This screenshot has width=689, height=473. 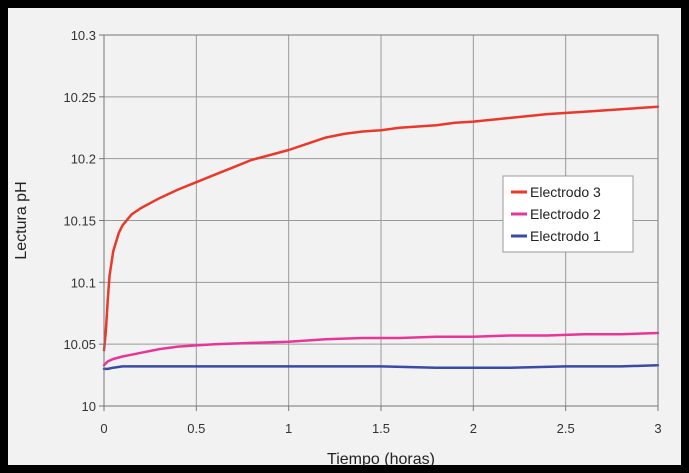 I want to click on x-tick-label: 3, so click(x=657, y=428).